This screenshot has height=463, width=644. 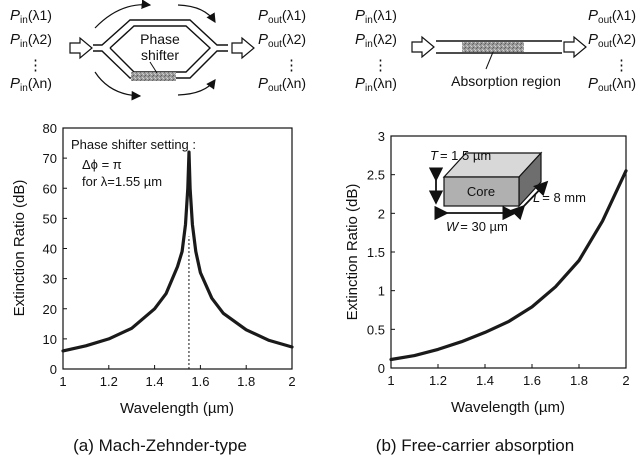 I want to click on chart-a-ytick-label: 10, so click(x=50, y=339).